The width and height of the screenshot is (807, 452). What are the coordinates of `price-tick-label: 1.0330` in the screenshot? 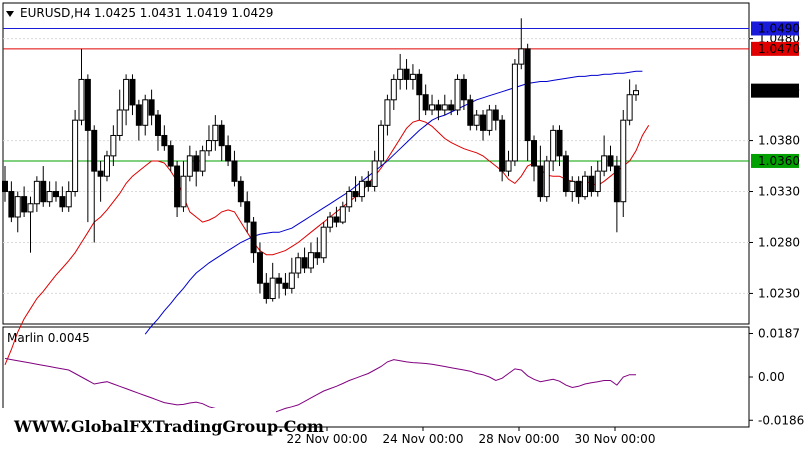 It's located at (779, 192).